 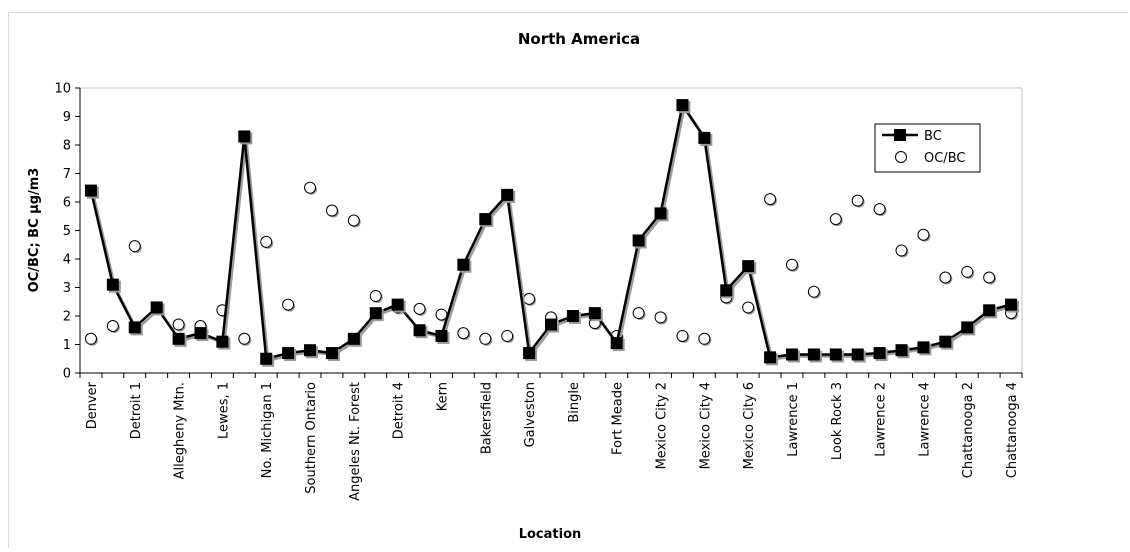 I want to click on legend: BC OC/BC, so click(x=927, y=148).